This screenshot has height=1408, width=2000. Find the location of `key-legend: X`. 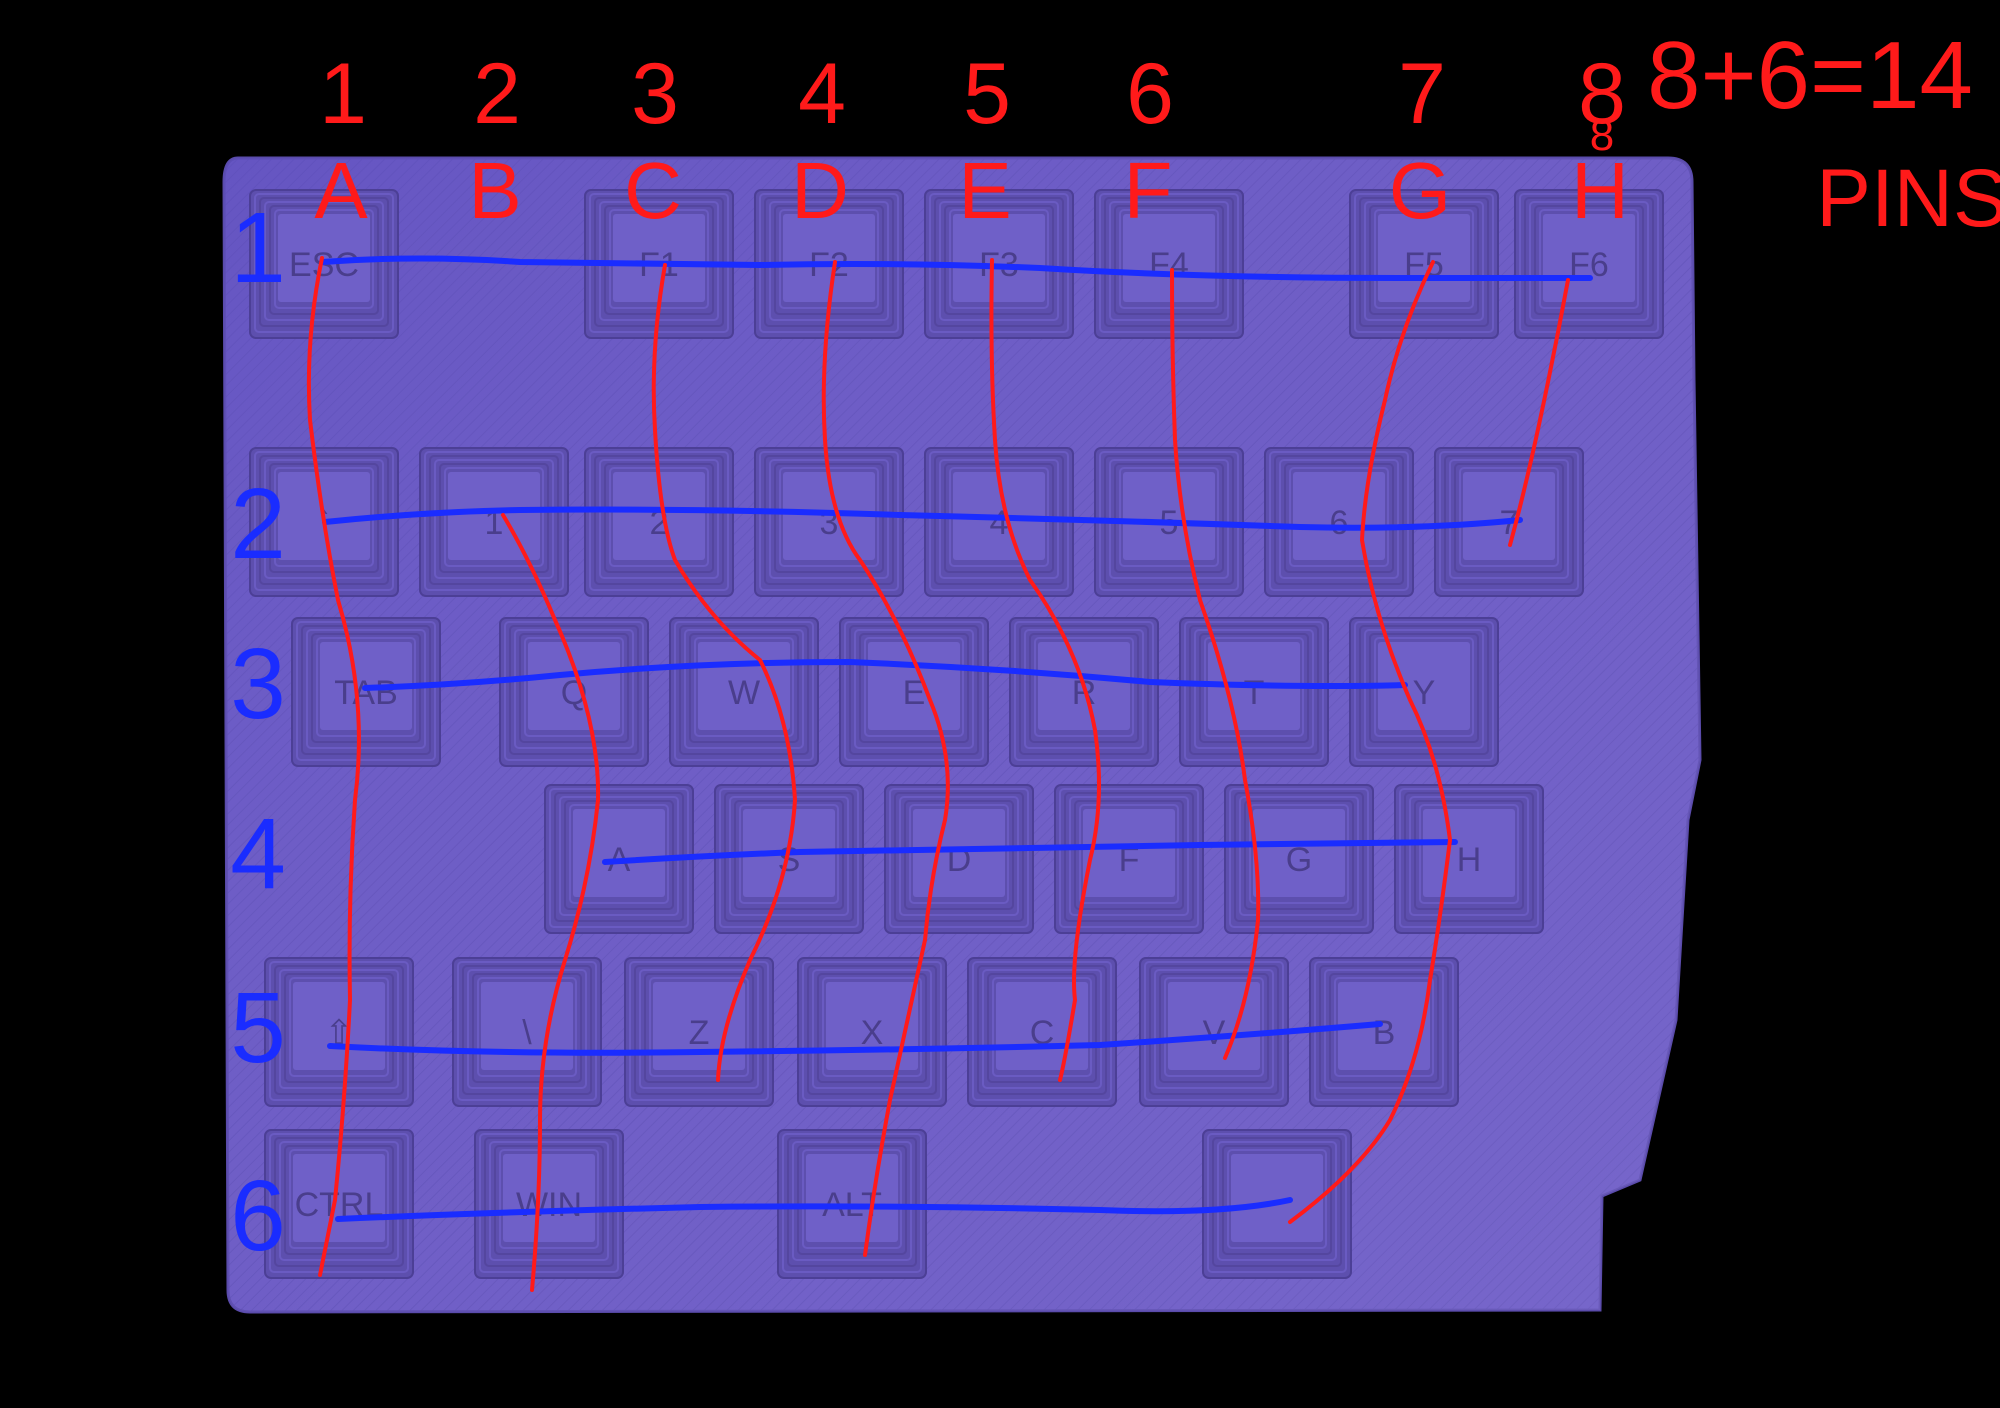

key-legend: X is located at coordinates (872, 1033).